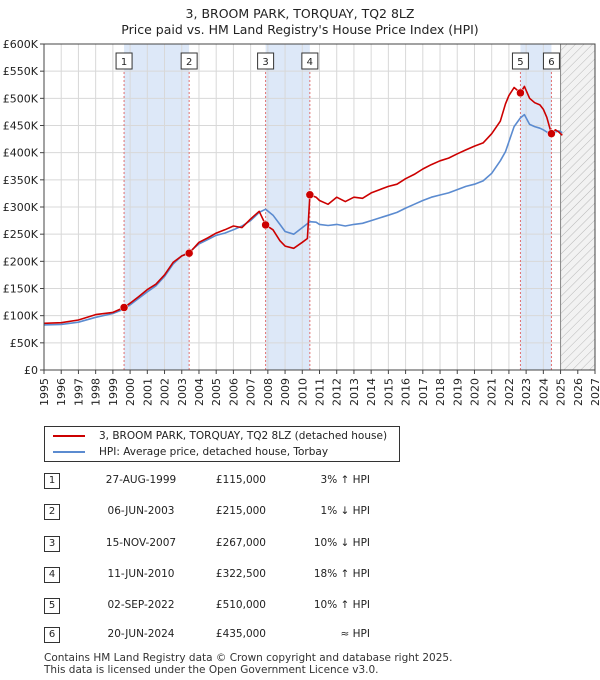  Describe the element at coordinates (21, 207) in the screenshot. I see `y-tick-label: £300K` at that location.